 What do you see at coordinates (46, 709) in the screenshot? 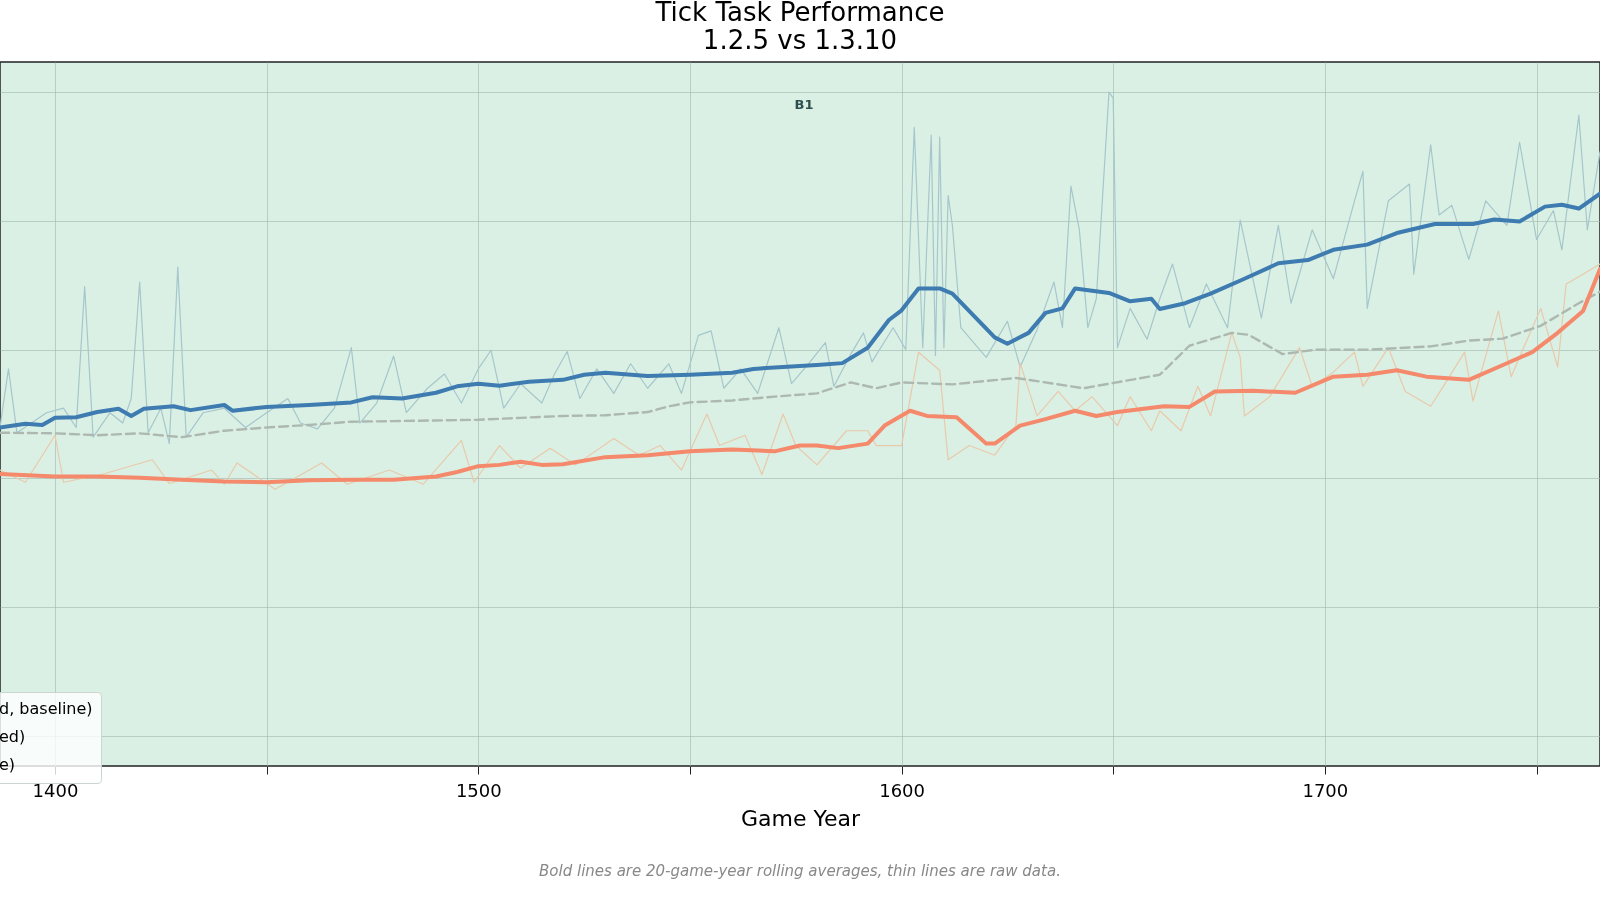
I see `annotation: d, baseline)` at bounding box center [46, 709].